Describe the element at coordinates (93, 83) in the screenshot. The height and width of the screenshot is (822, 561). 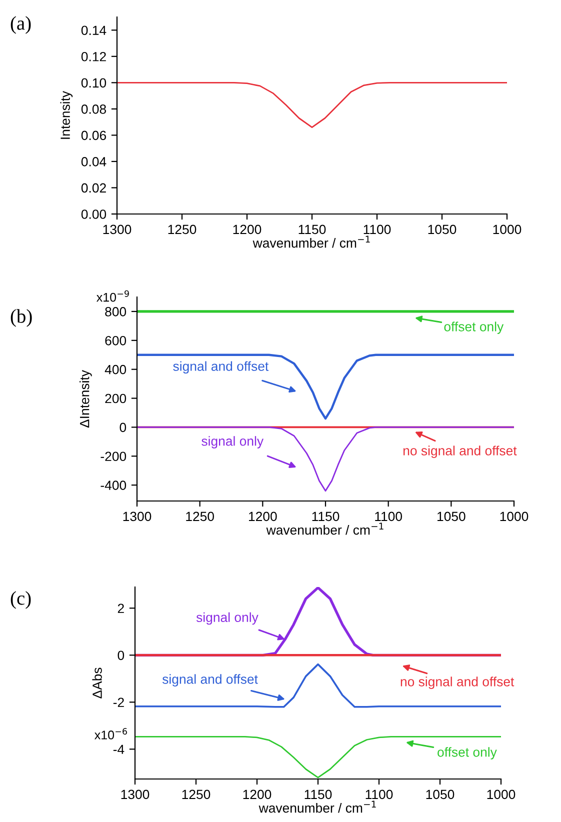
I see `y-tick-label: 0.10` at that location.